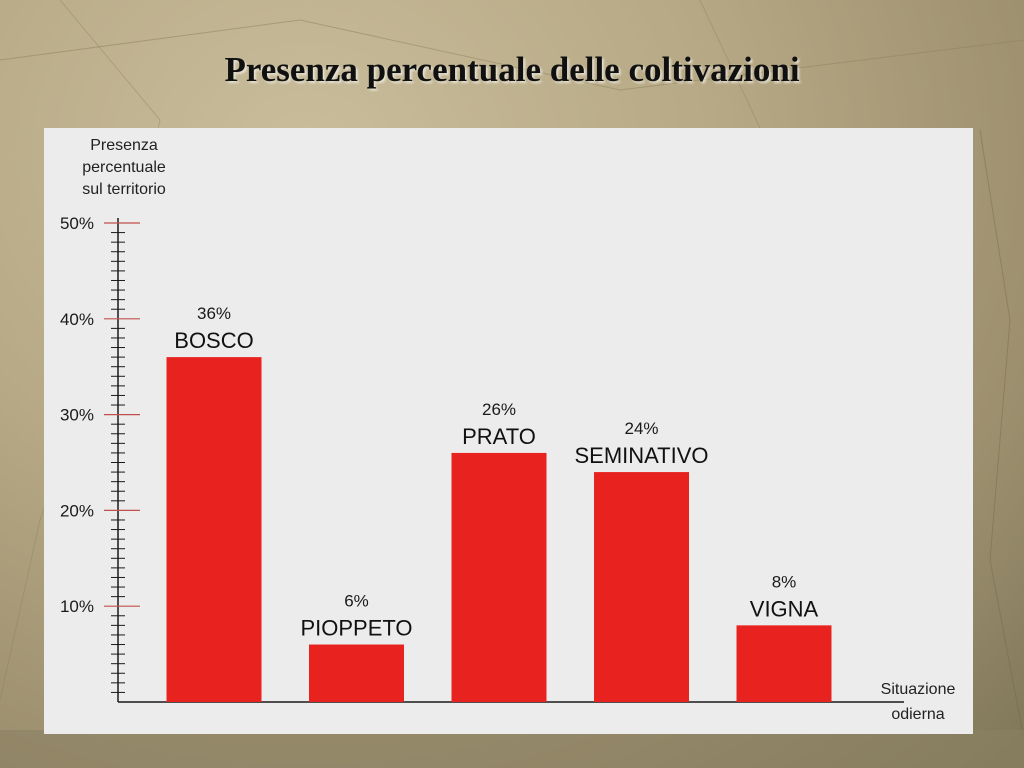  What do you see at coordinates (499, 409) in the screenshot?
I see `value-label: 26%` at bounding box center [499, 409].